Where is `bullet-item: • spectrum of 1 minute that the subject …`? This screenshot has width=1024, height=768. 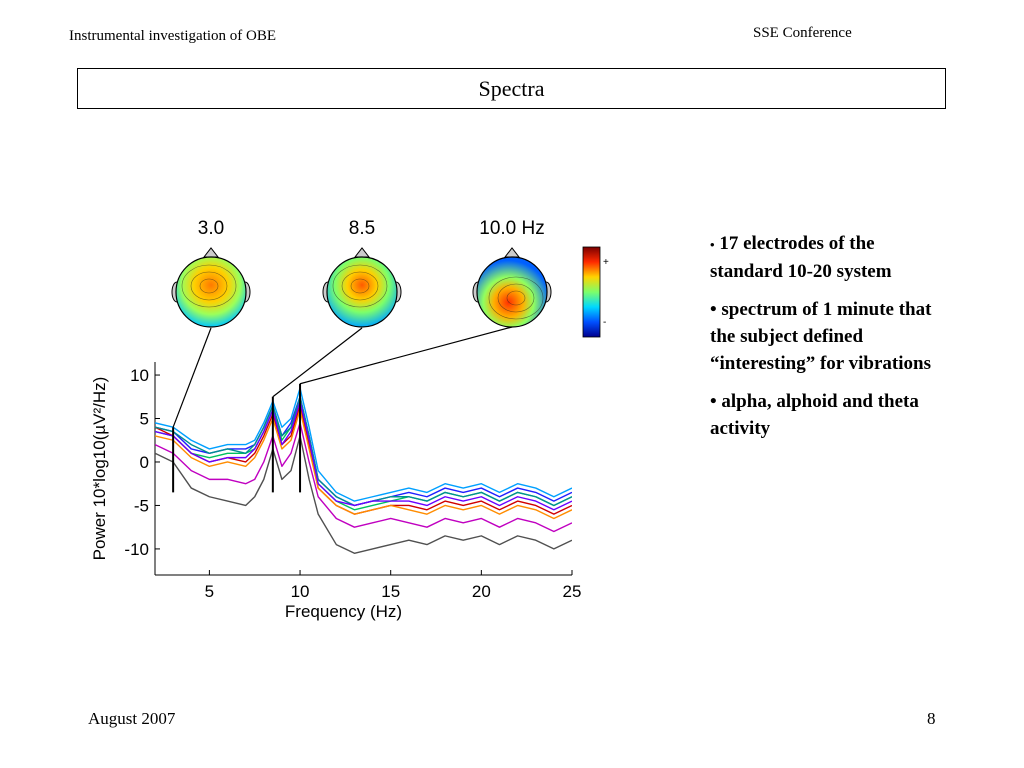
bullet-item: • spectrum of 1 minute that the subject … is located at coordinates (821, 336).